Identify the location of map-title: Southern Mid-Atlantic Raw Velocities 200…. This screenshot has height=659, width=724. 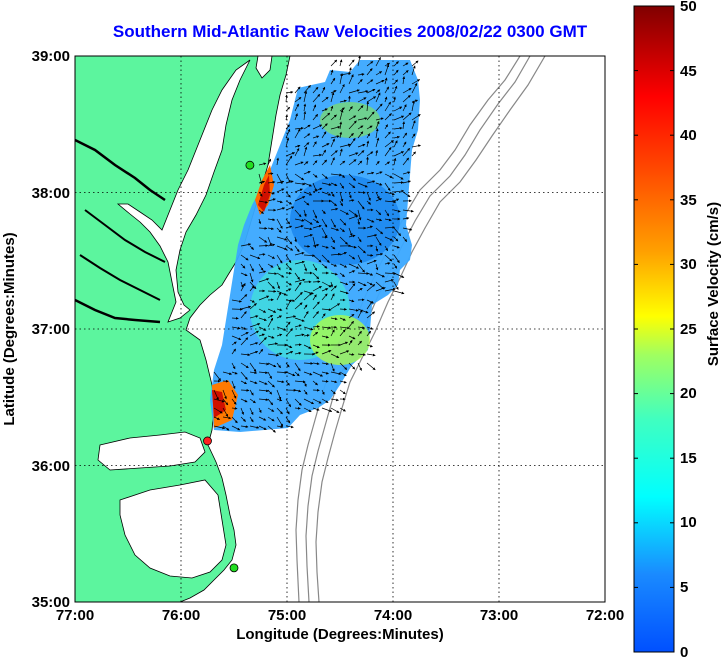
(350, 31).